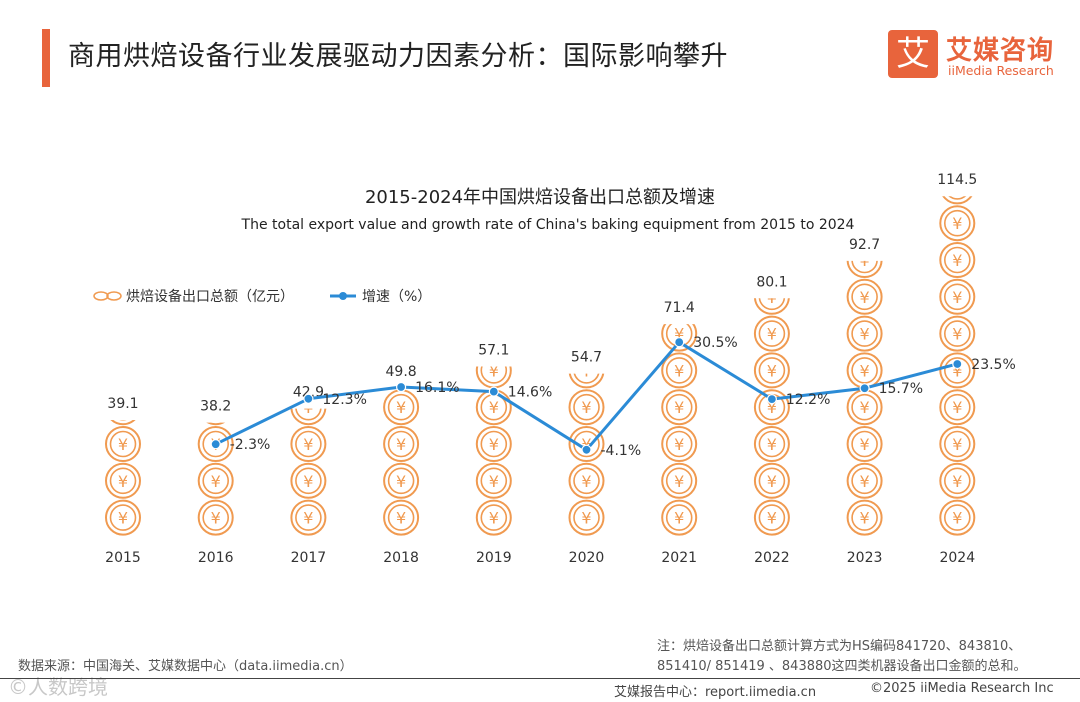 The image size is (1080, 702). Describe the element at coordinates (957, 296) in the screenshot. I see `coin-2024-6: ¥` at that location.